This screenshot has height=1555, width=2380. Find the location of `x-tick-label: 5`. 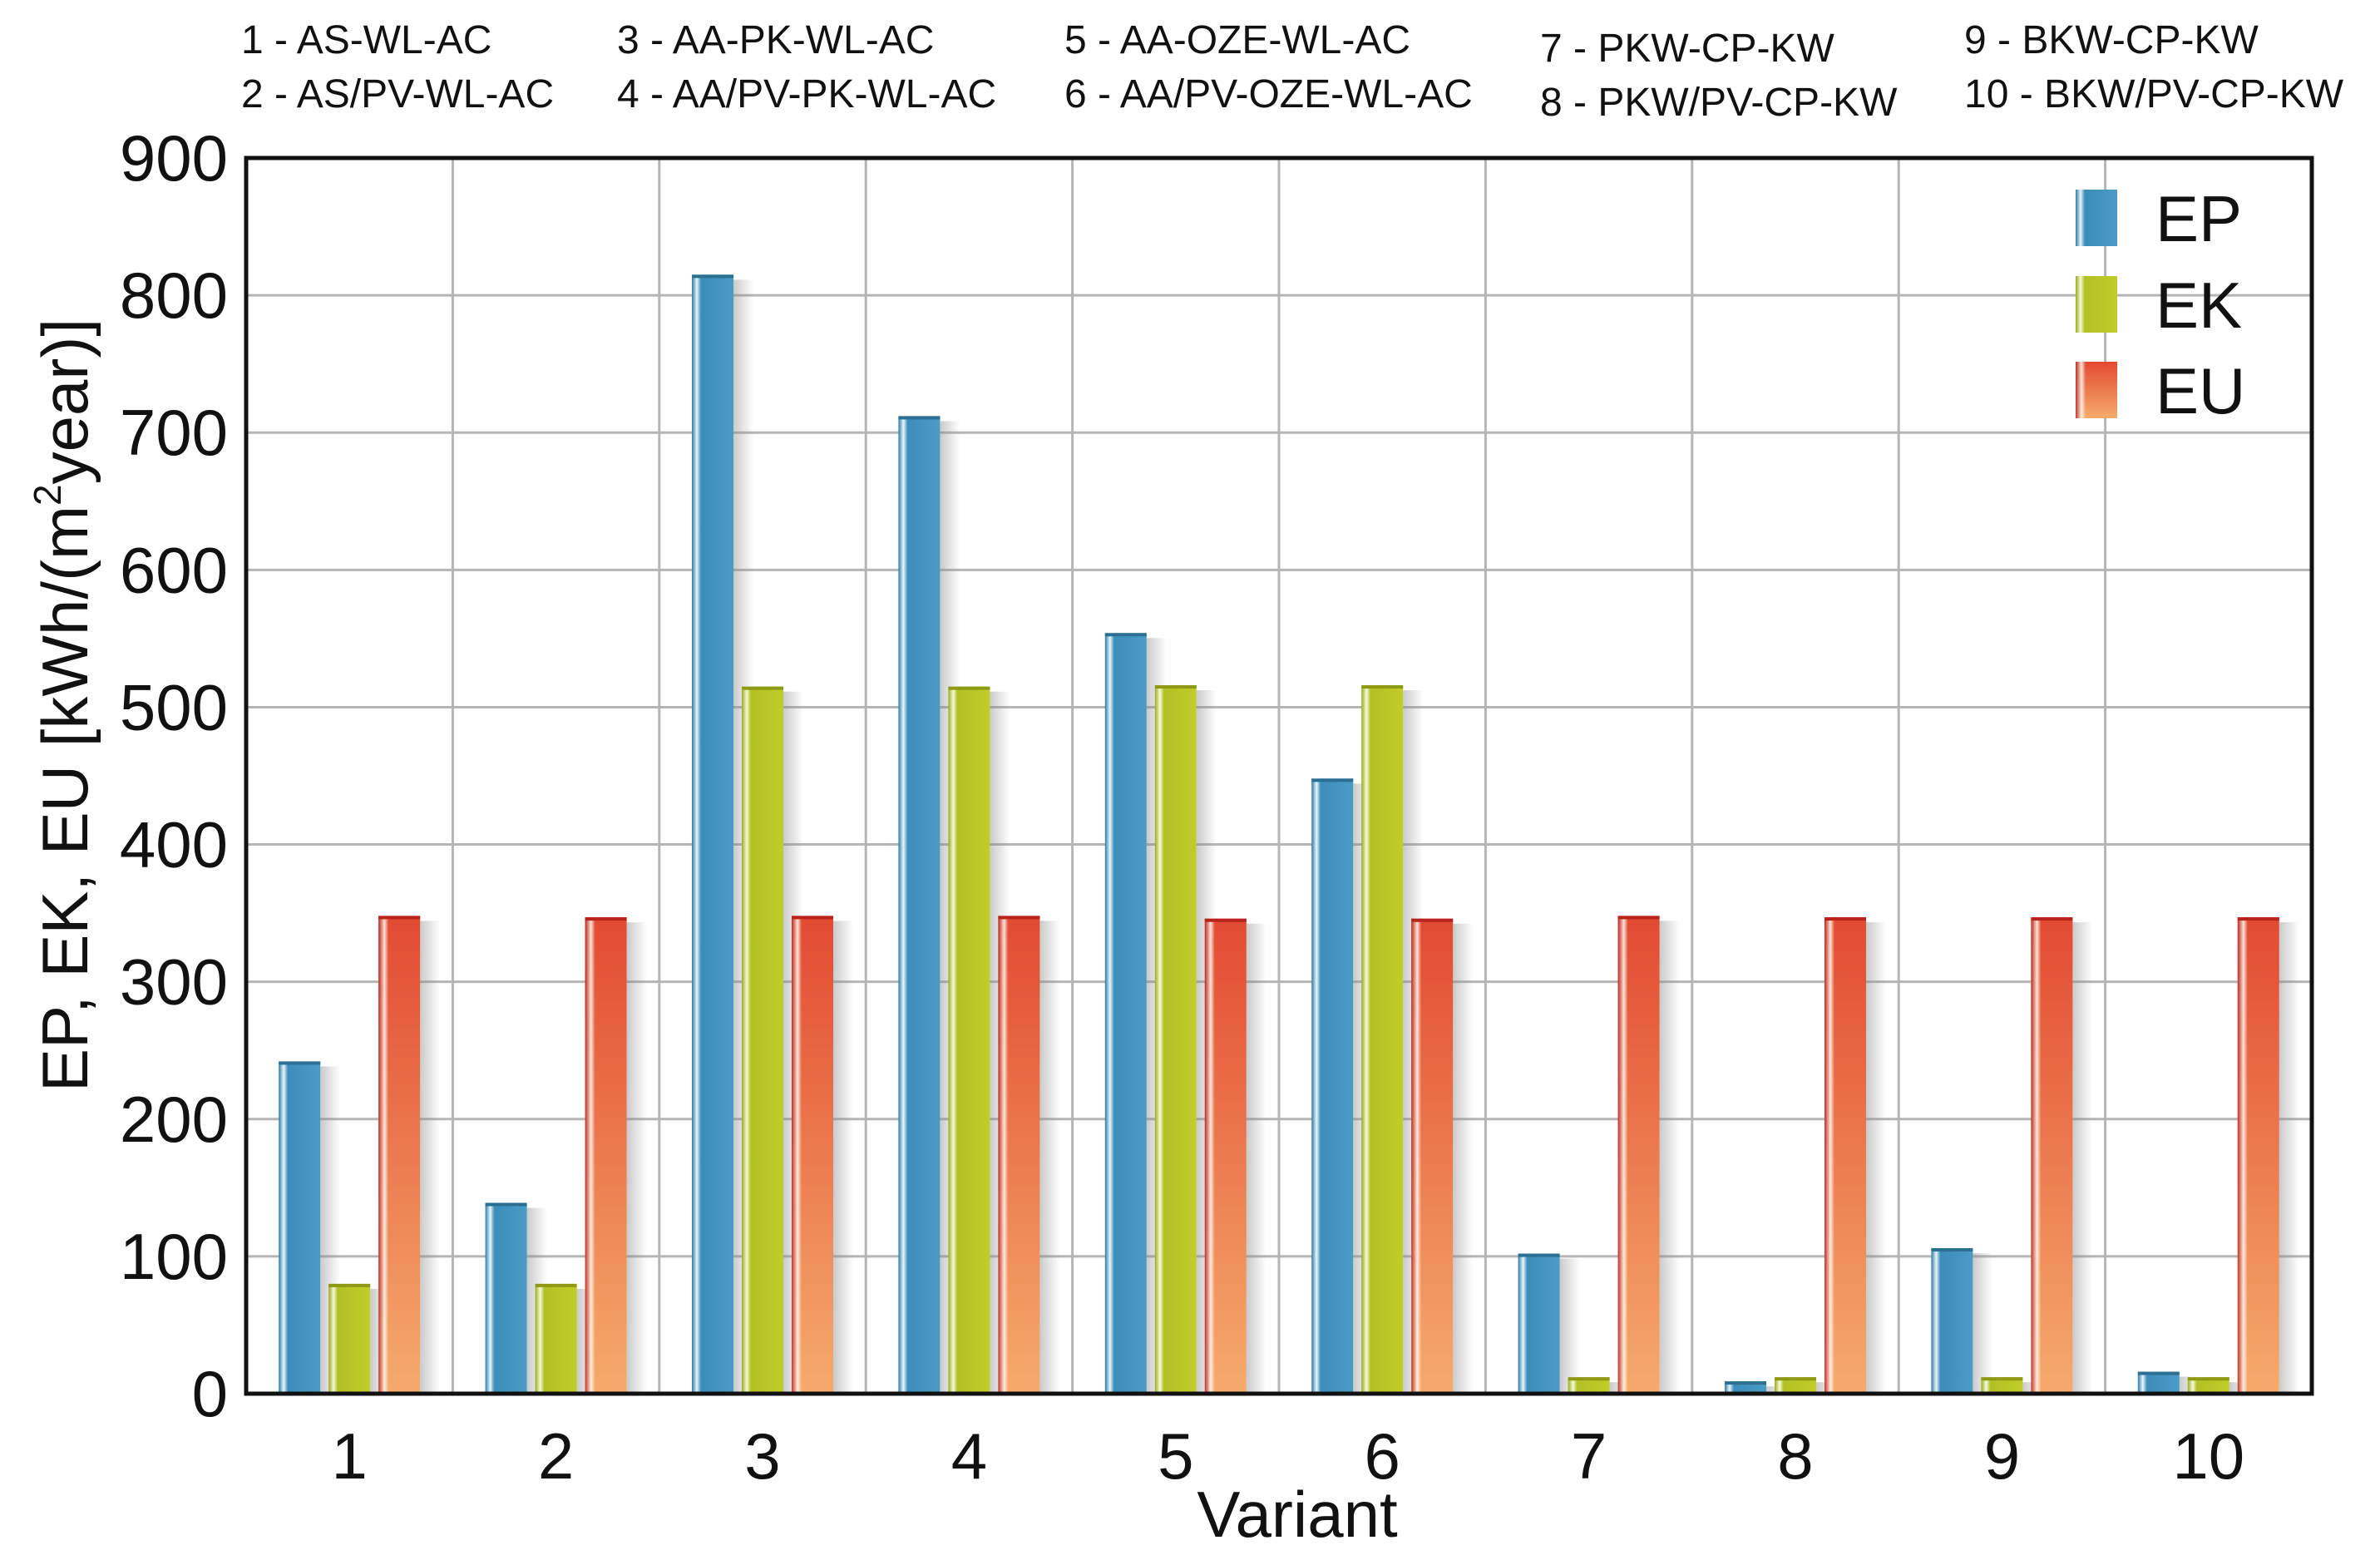

x-tick-label: 5 is located at coordinates (1175, 1456).